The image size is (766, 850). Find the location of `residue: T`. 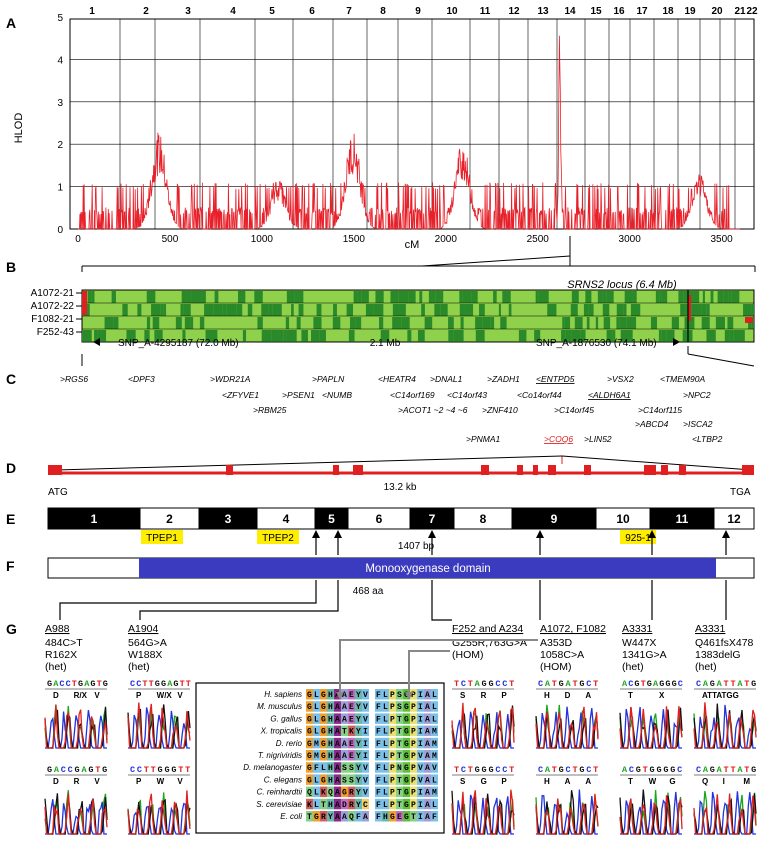

residue: T is located at coordinates (399, 744).